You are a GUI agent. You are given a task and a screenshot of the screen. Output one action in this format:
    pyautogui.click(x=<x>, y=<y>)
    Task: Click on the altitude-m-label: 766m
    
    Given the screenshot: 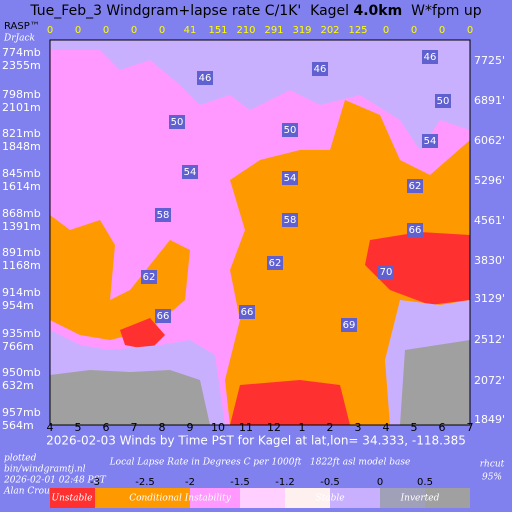 What is the action you would take?
    pyautogui.click(x=18, y=346)
    